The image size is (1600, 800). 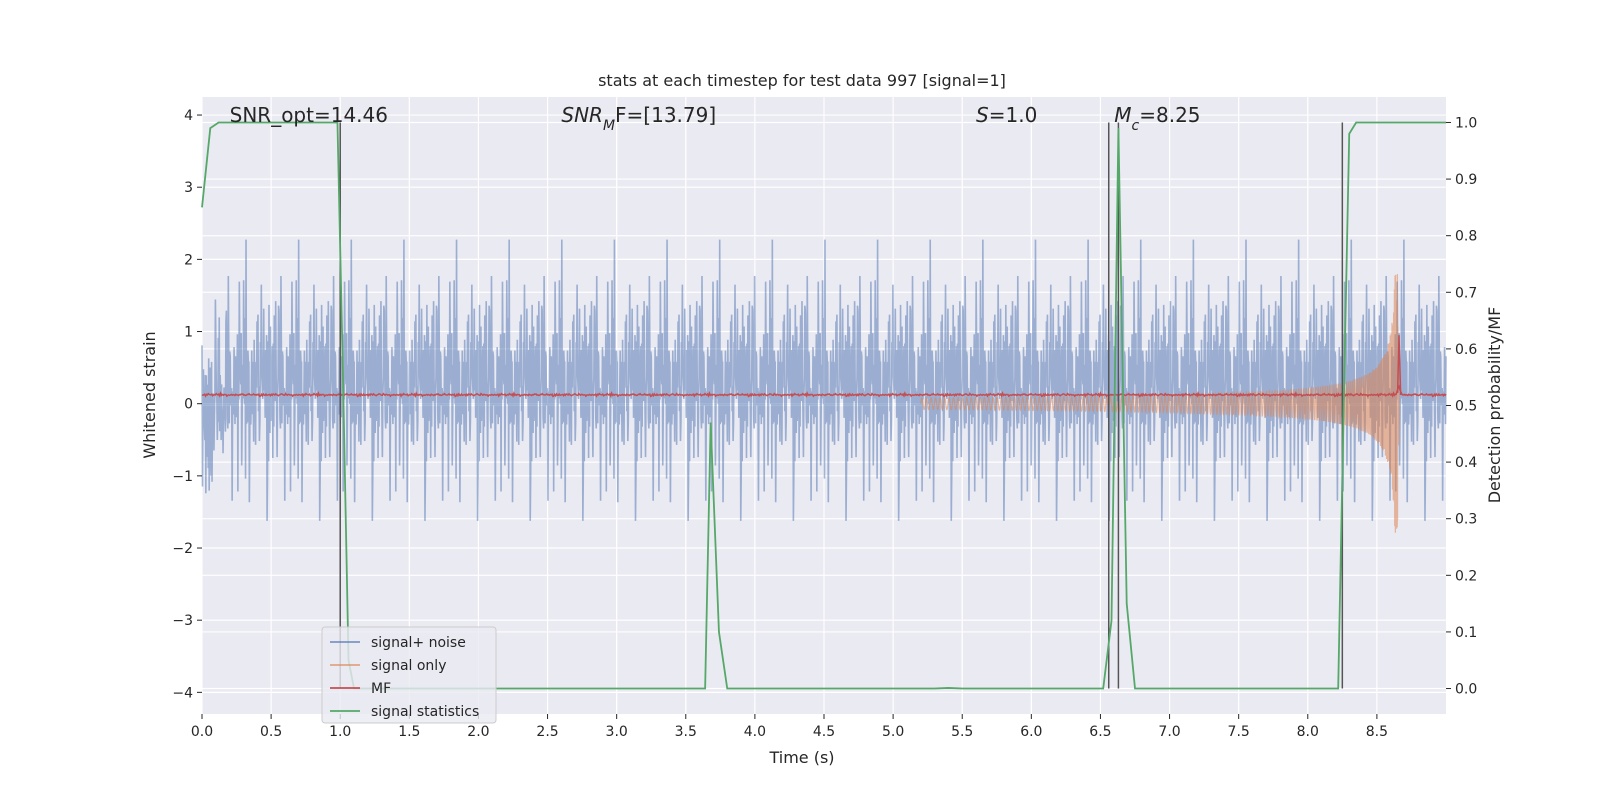 I want to click on y-tick-label: 3, so click(x=188, y=188).